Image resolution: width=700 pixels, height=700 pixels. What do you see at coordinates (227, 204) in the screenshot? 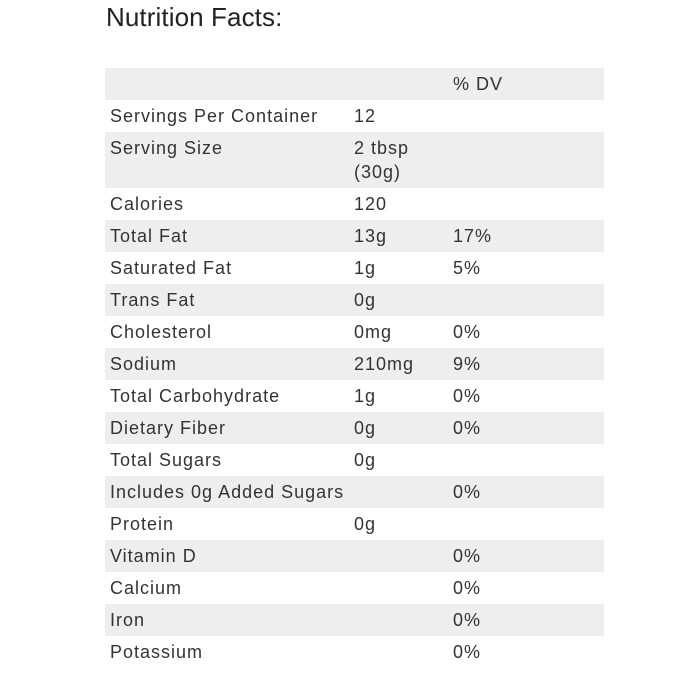
I see `nutrient-cell: Calories` at bounding box center [227, 204].